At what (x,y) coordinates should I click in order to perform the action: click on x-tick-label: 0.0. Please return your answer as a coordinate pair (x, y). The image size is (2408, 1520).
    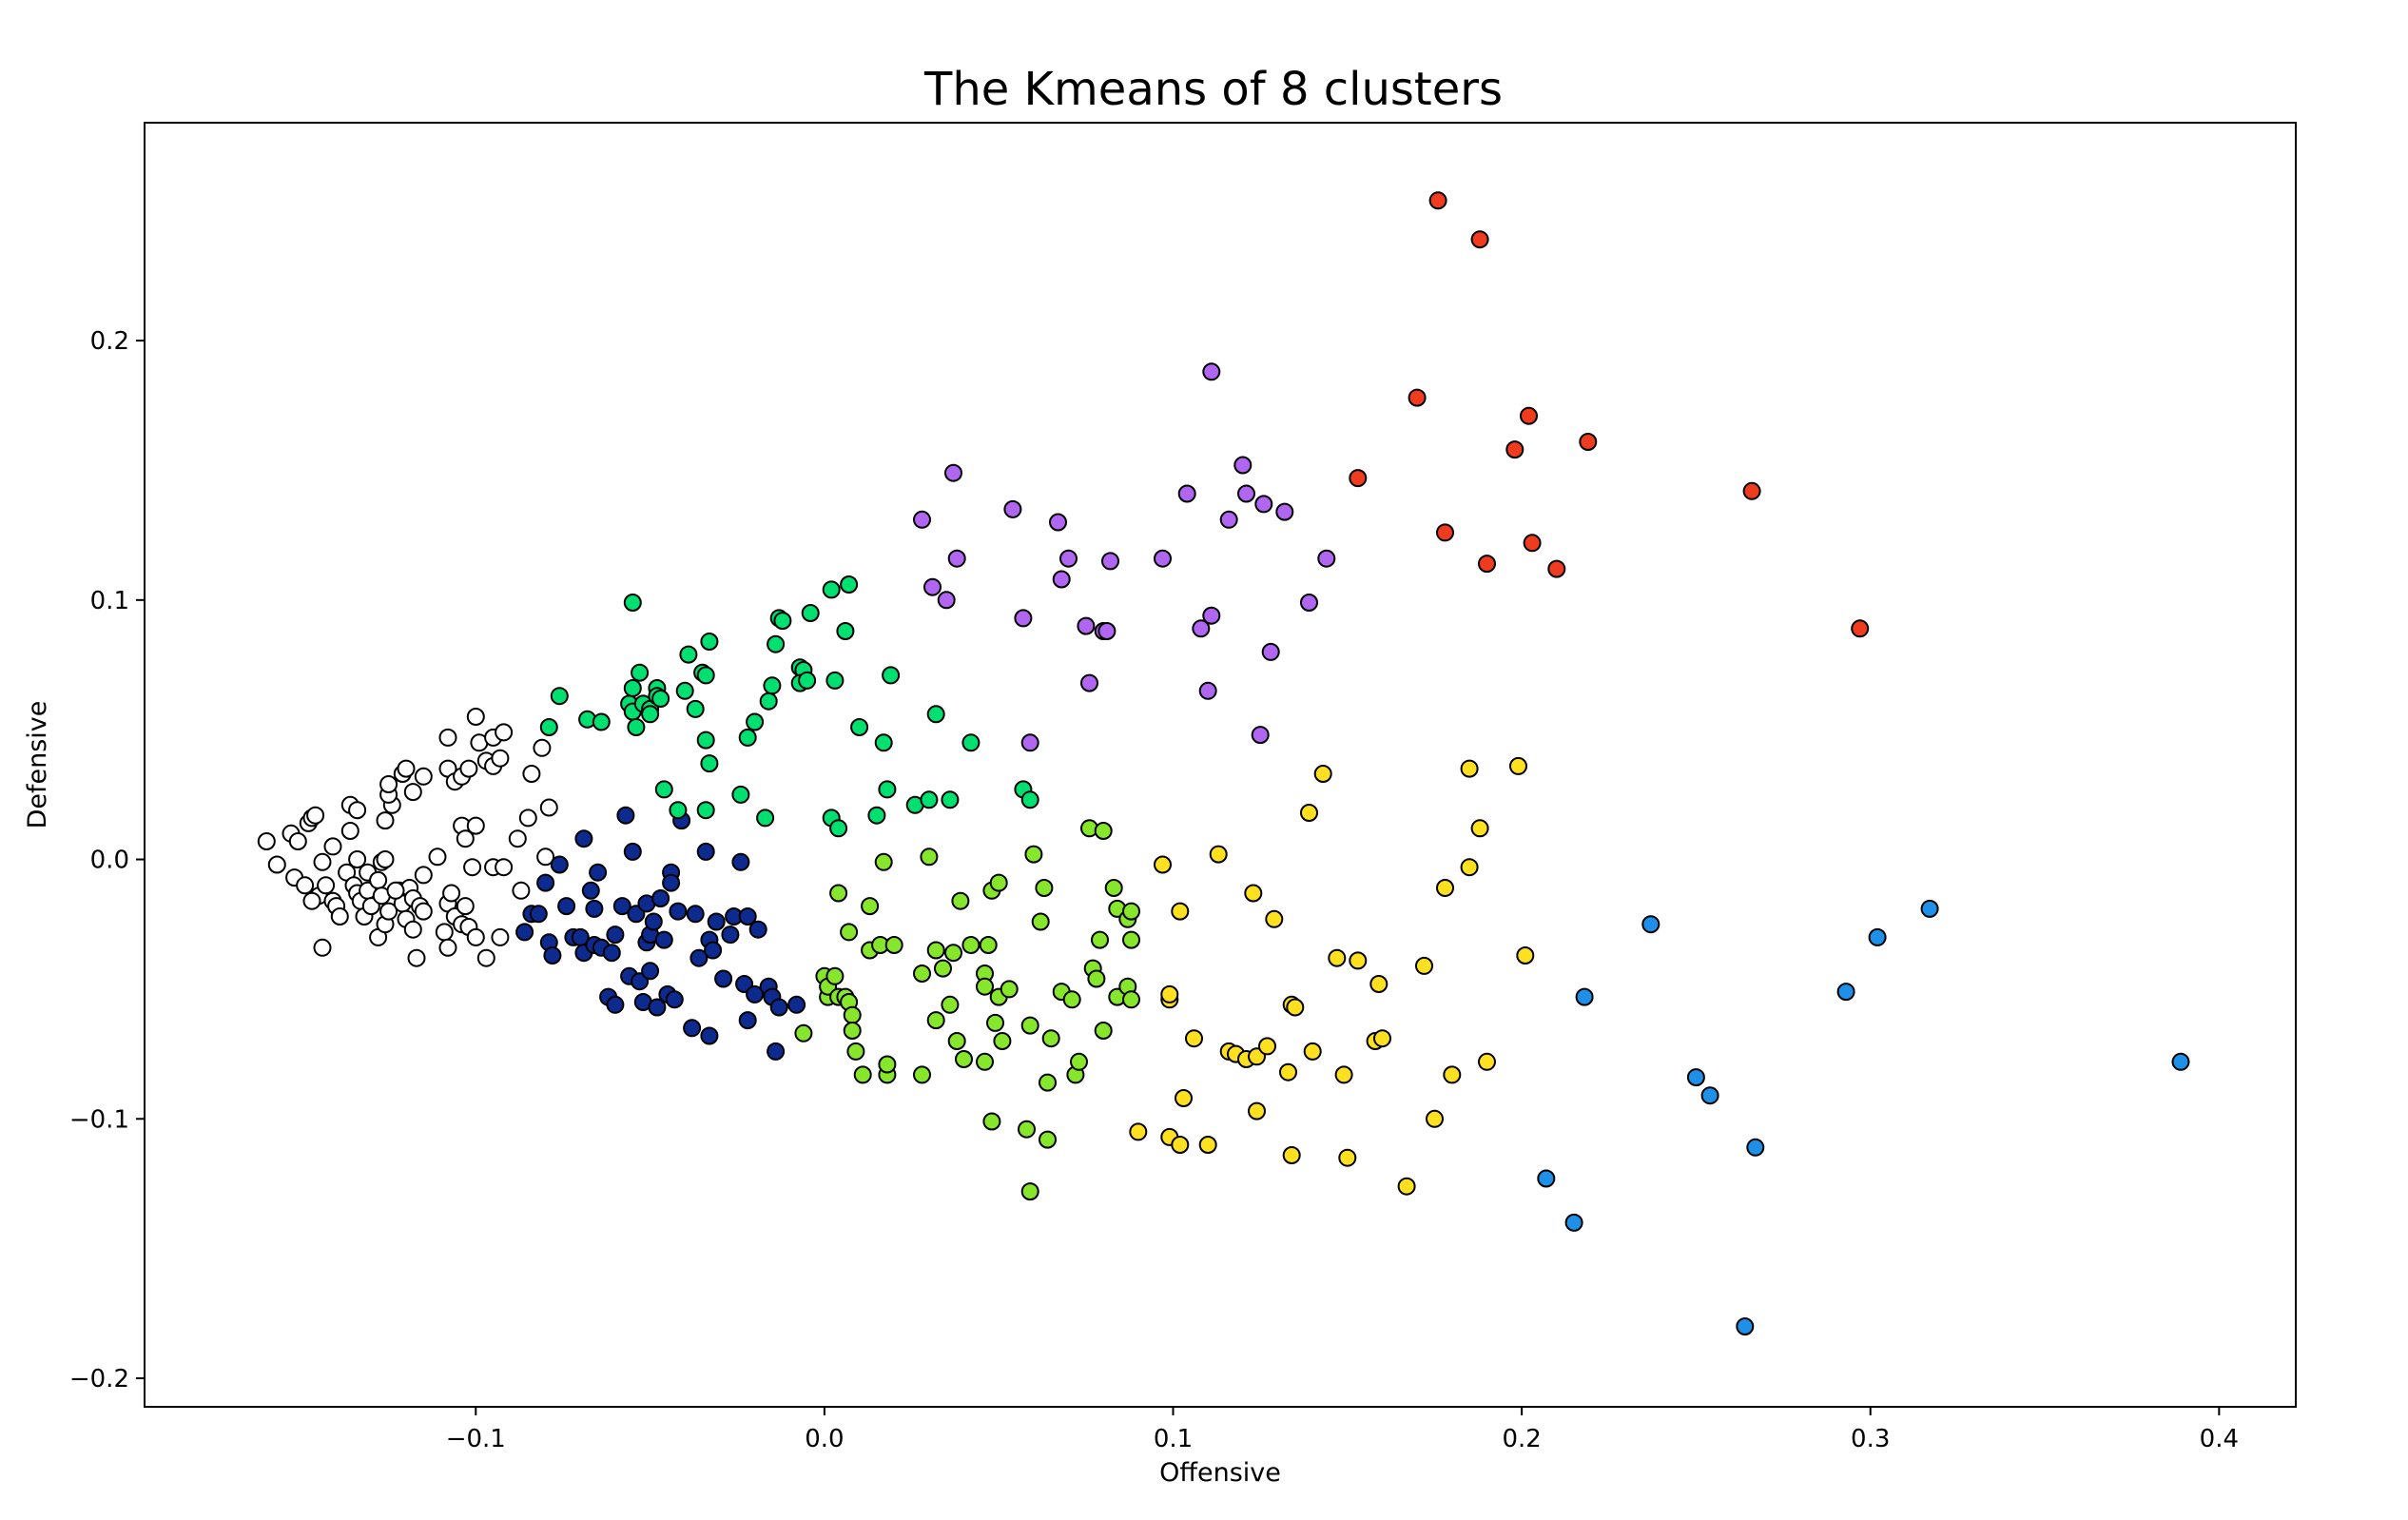
    Looking at the image, I should click on (825, 1439).